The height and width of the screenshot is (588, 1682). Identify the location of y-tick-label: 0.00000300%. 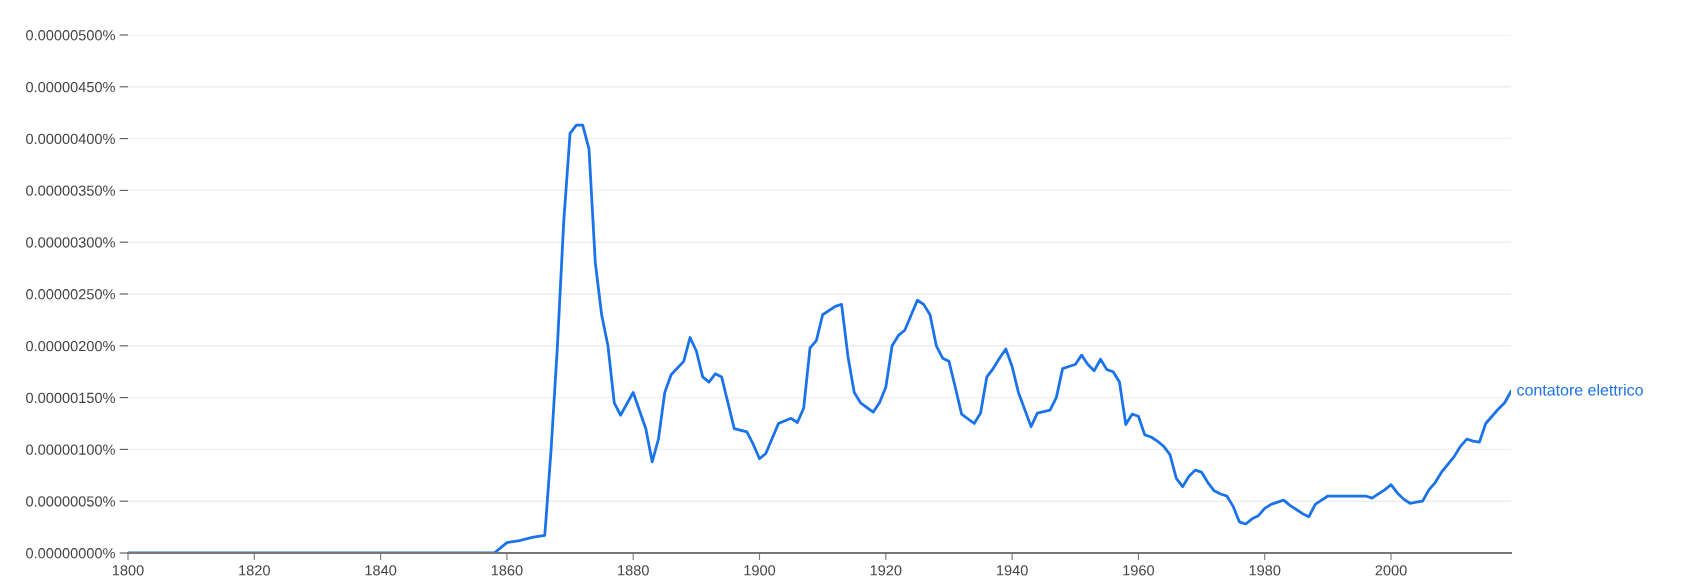
(70, 242).